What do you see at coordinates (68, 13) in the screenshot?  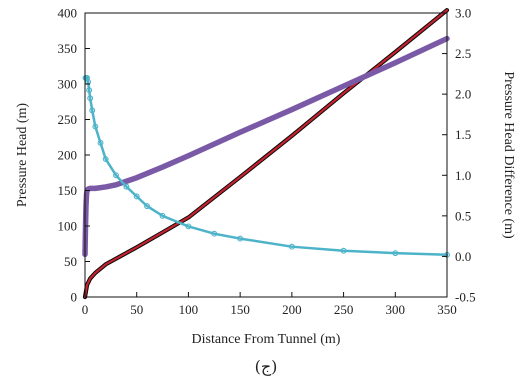 I see `y-left-tick-label: 400` at bounding box center [68, 13].